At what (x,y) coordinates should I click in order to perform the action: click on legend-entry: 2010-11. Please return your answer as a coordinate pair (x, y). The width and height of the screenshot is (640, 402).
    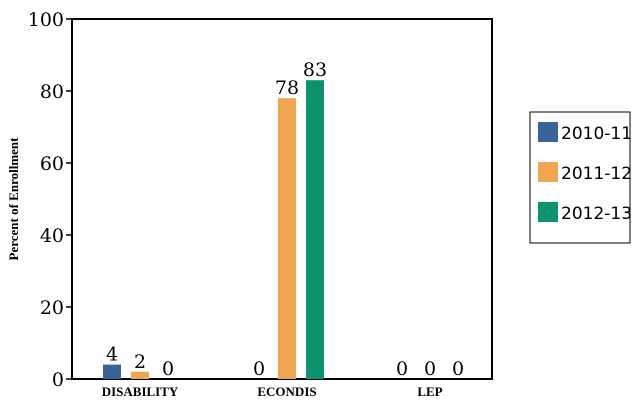
    Looking at the image, I should click on (596, 134).